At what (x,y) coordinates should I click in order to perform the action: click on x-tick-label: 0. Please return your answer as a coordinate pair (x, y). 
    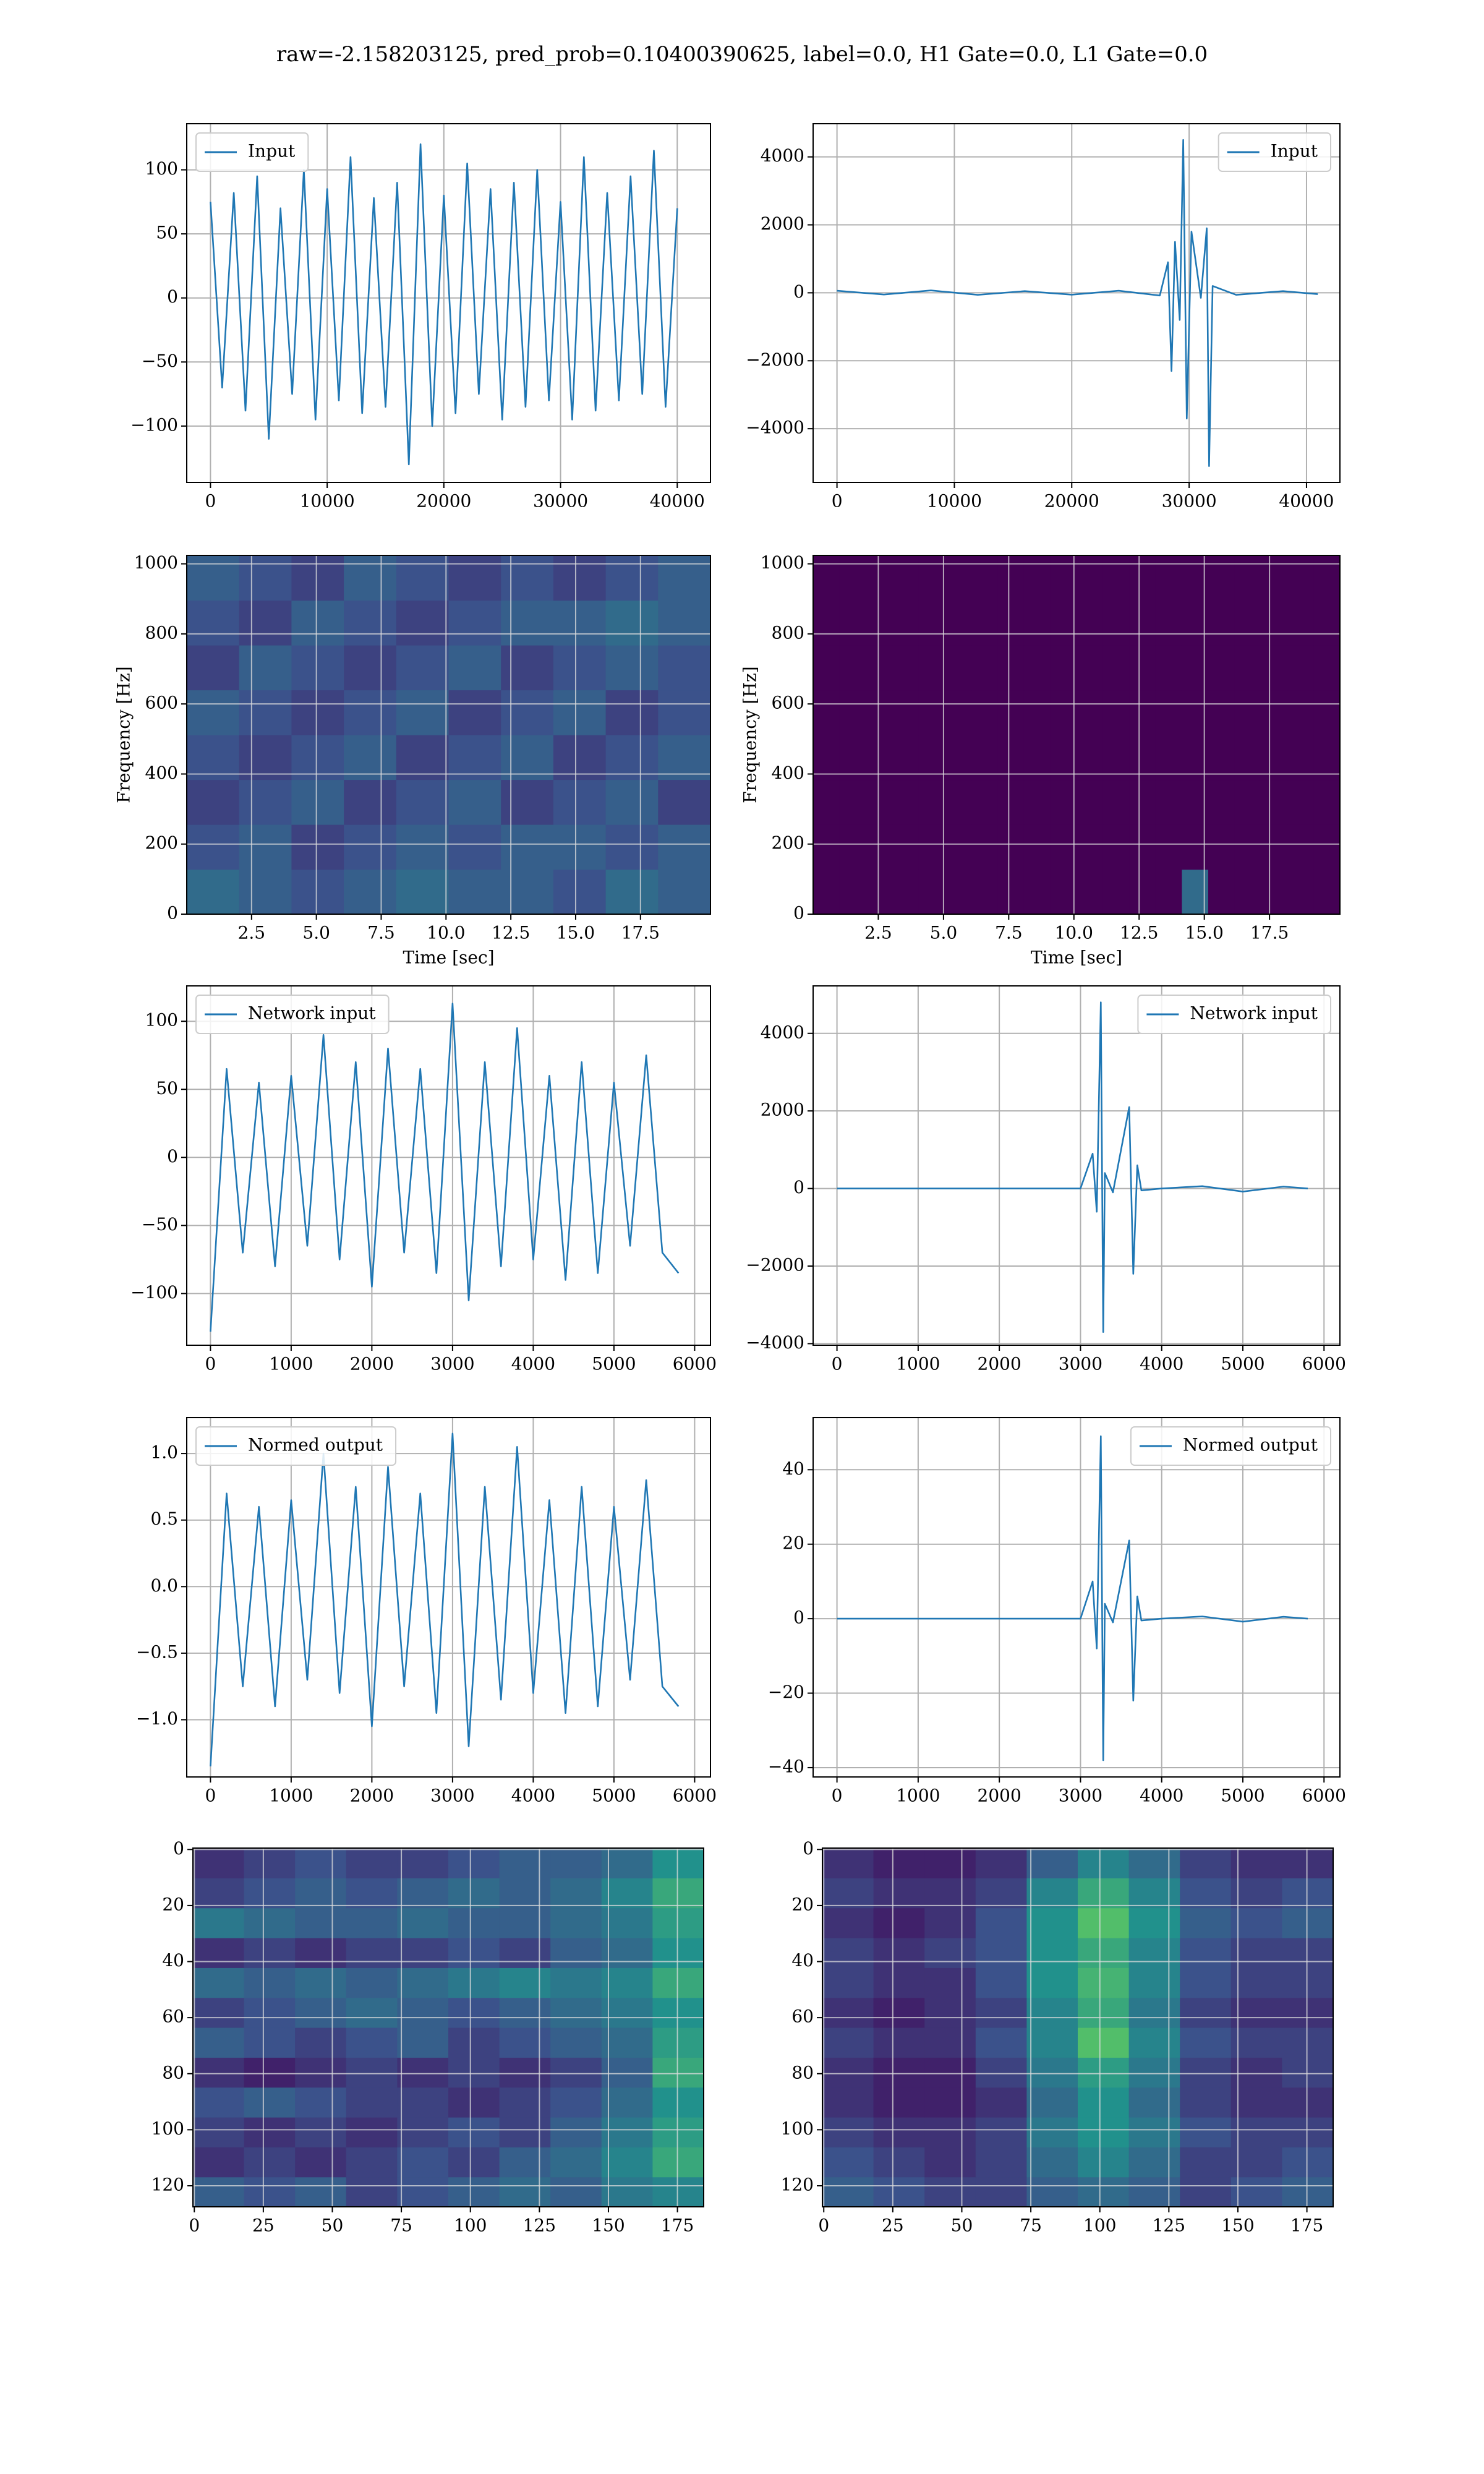
    Looking at the image, I should click on (837, 1796).